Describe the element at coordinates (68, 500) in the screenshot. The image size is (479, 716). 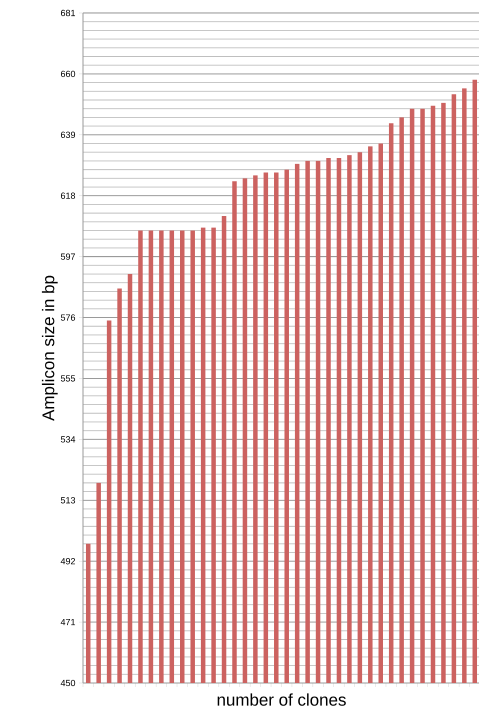
I see `y-tick-label: 513` at that location.